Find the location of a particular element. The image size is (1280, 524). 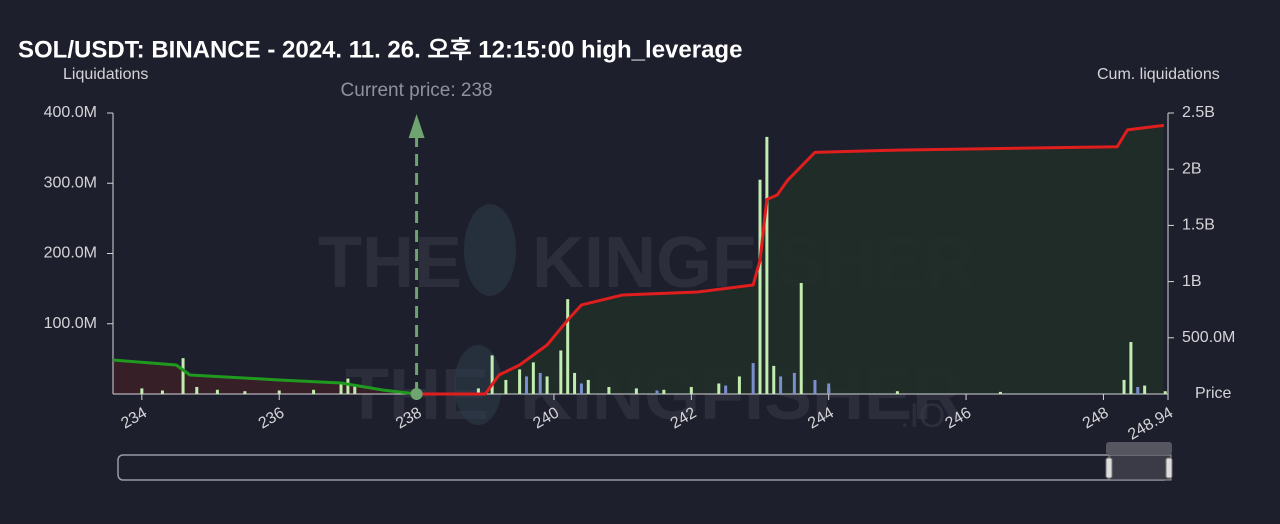

y2-tick-label: 1B is located at coordinates (1192, 281).